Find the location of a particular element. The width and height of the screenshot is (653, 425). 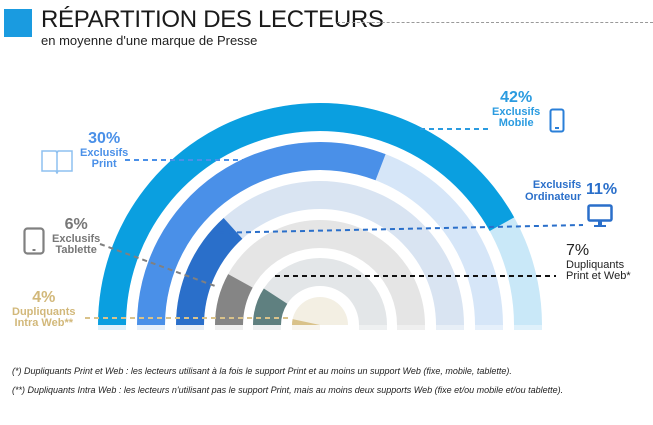

page-title: RÉPARTITION DES LECTEURS is located at coordinates (212, 19).